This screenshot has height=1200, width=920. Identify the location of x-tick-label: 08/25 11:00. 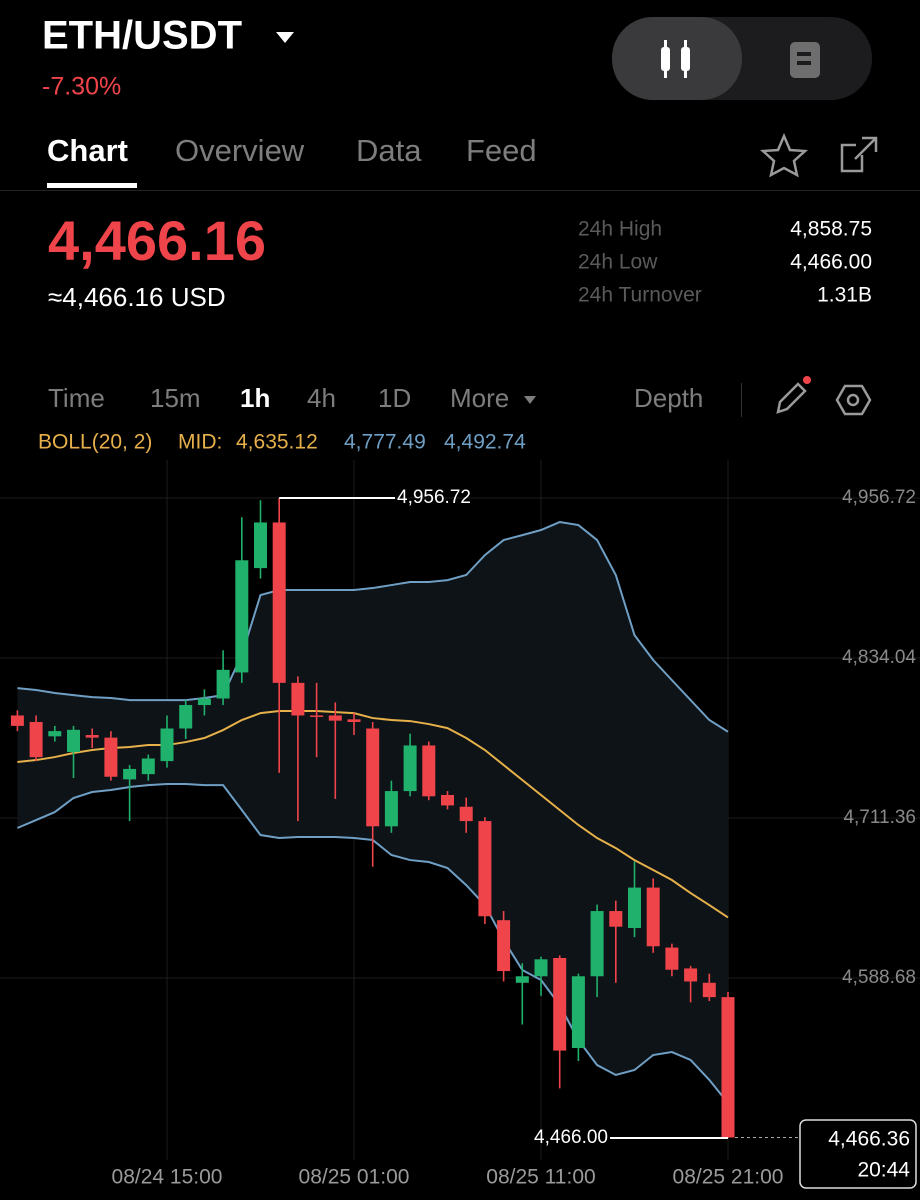
(540, 1177).